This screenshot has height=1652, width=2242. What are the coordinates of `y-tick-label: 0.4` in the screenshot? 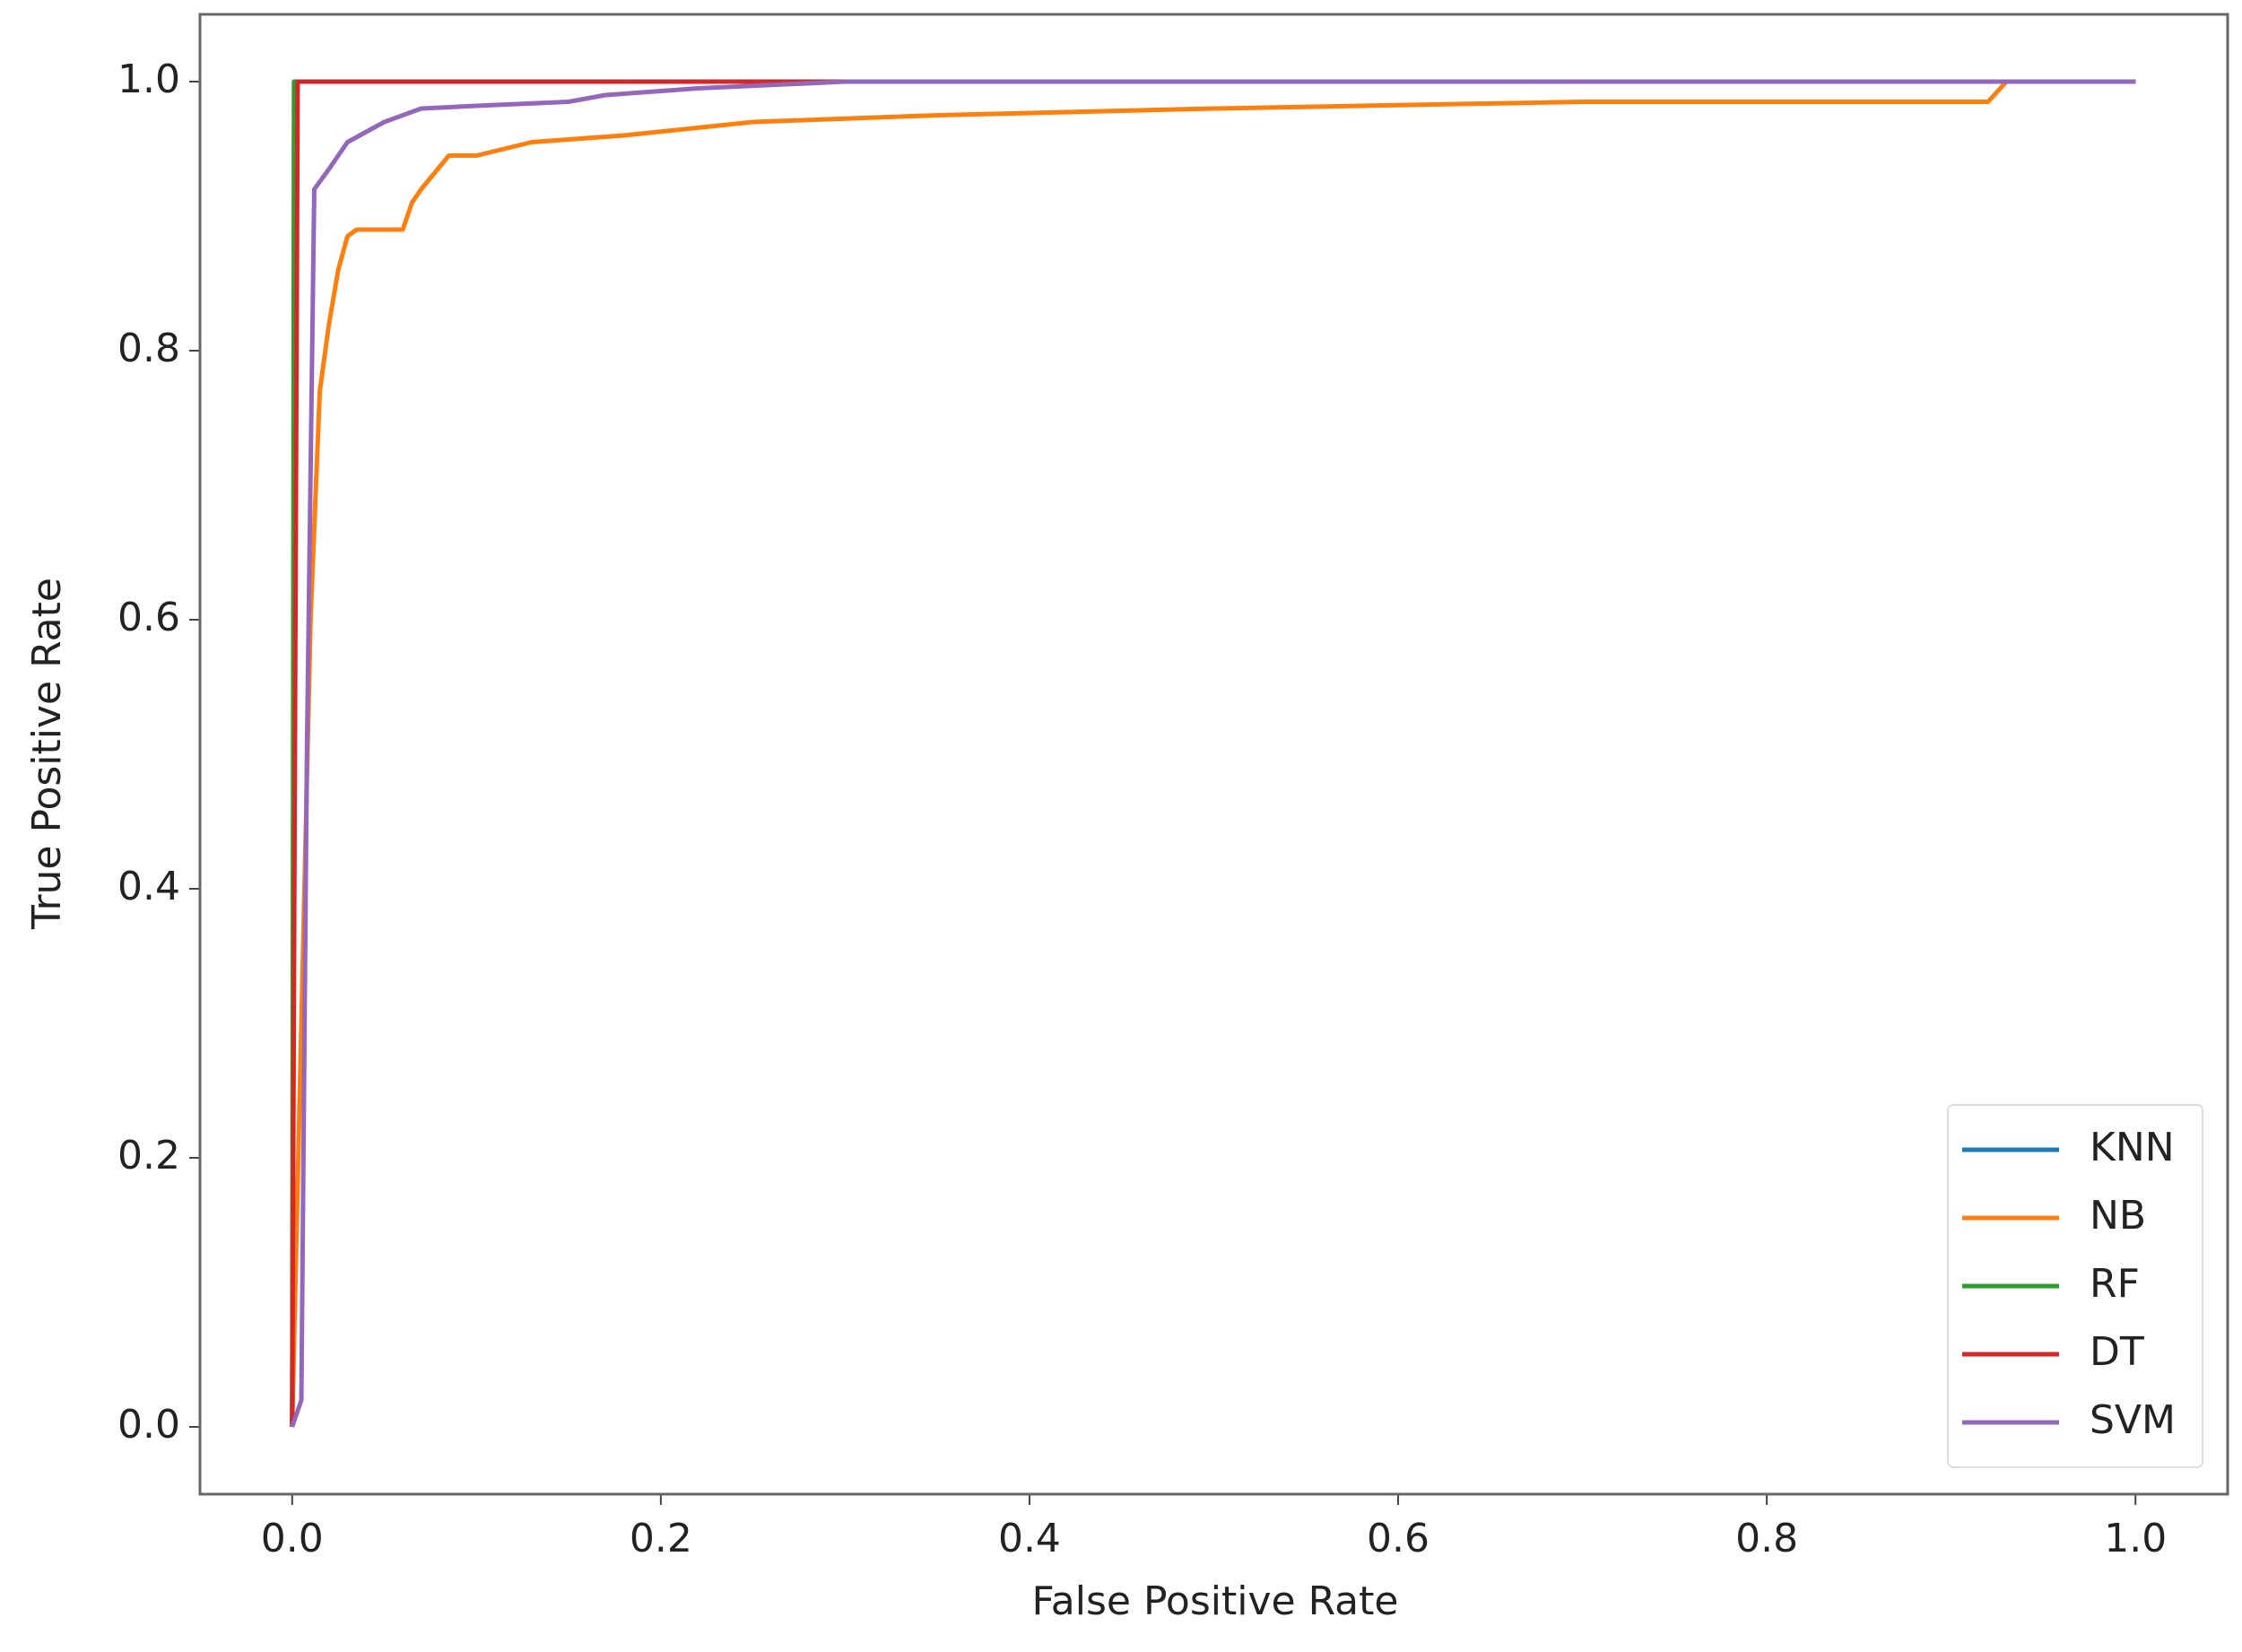 It's located at (148, 886).